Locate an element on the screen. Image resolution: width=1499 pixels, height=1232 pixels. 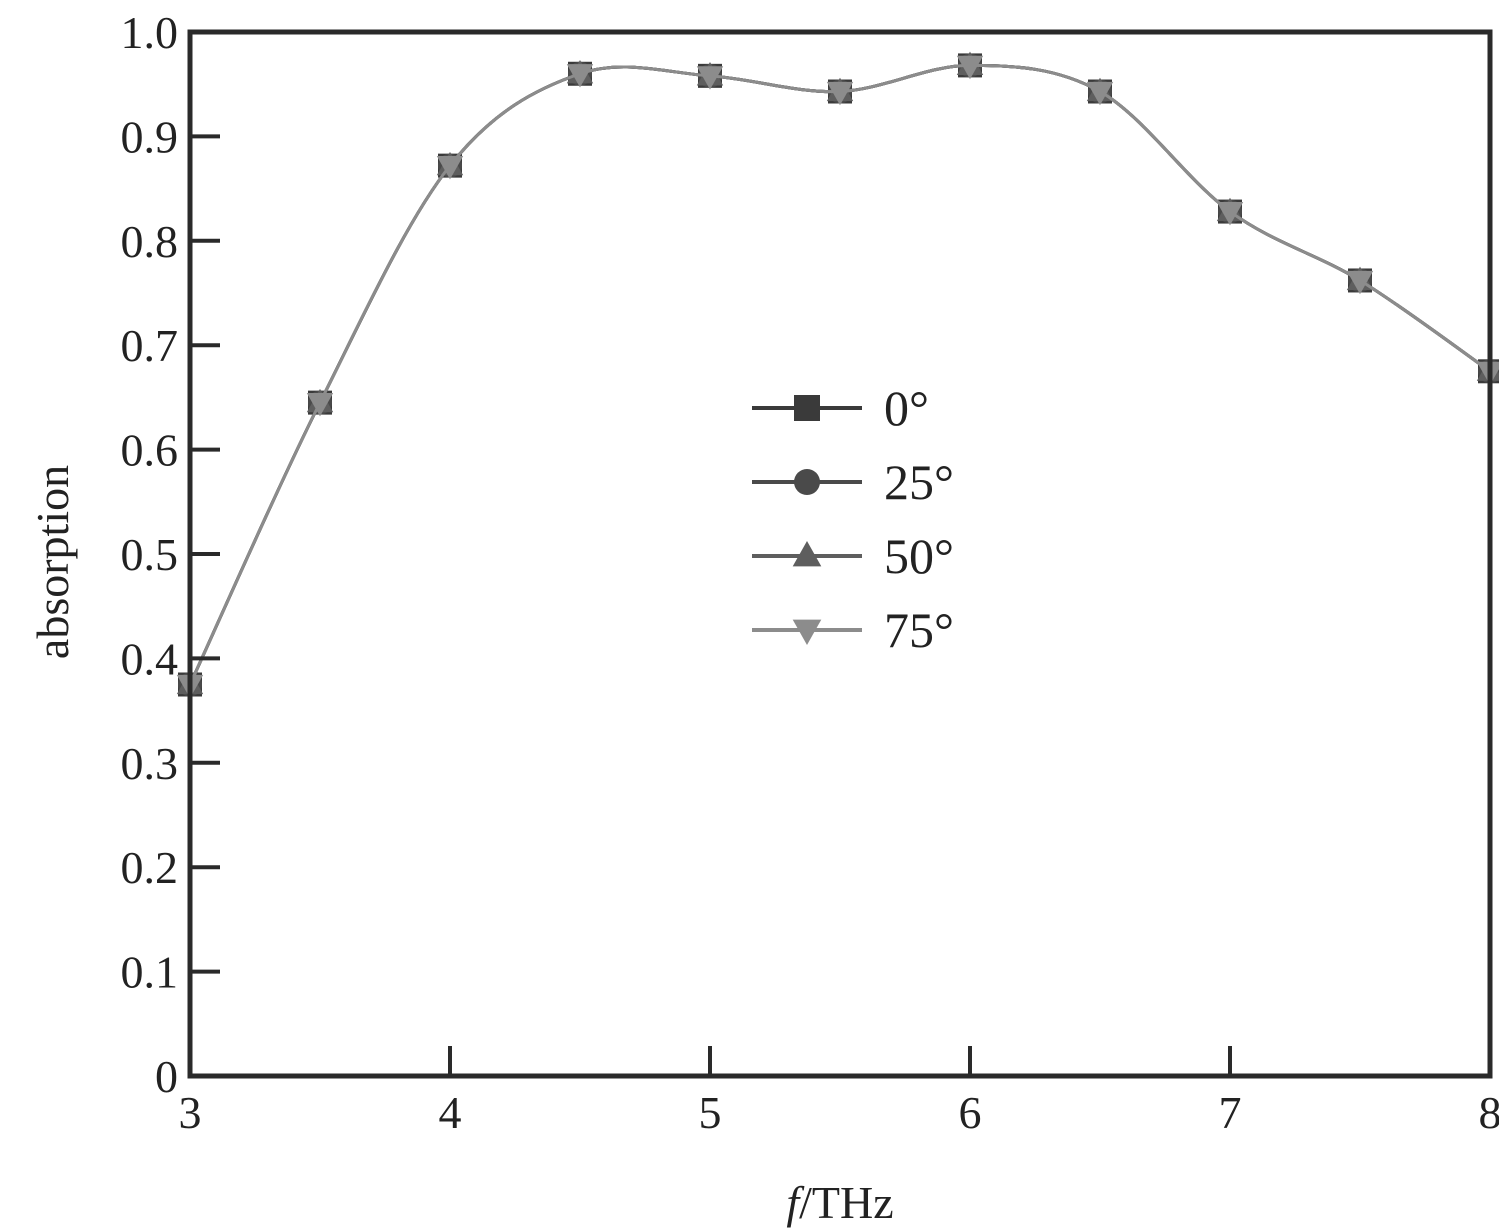
y-tick-label: 0.3 is located at coordinates (150, 763).